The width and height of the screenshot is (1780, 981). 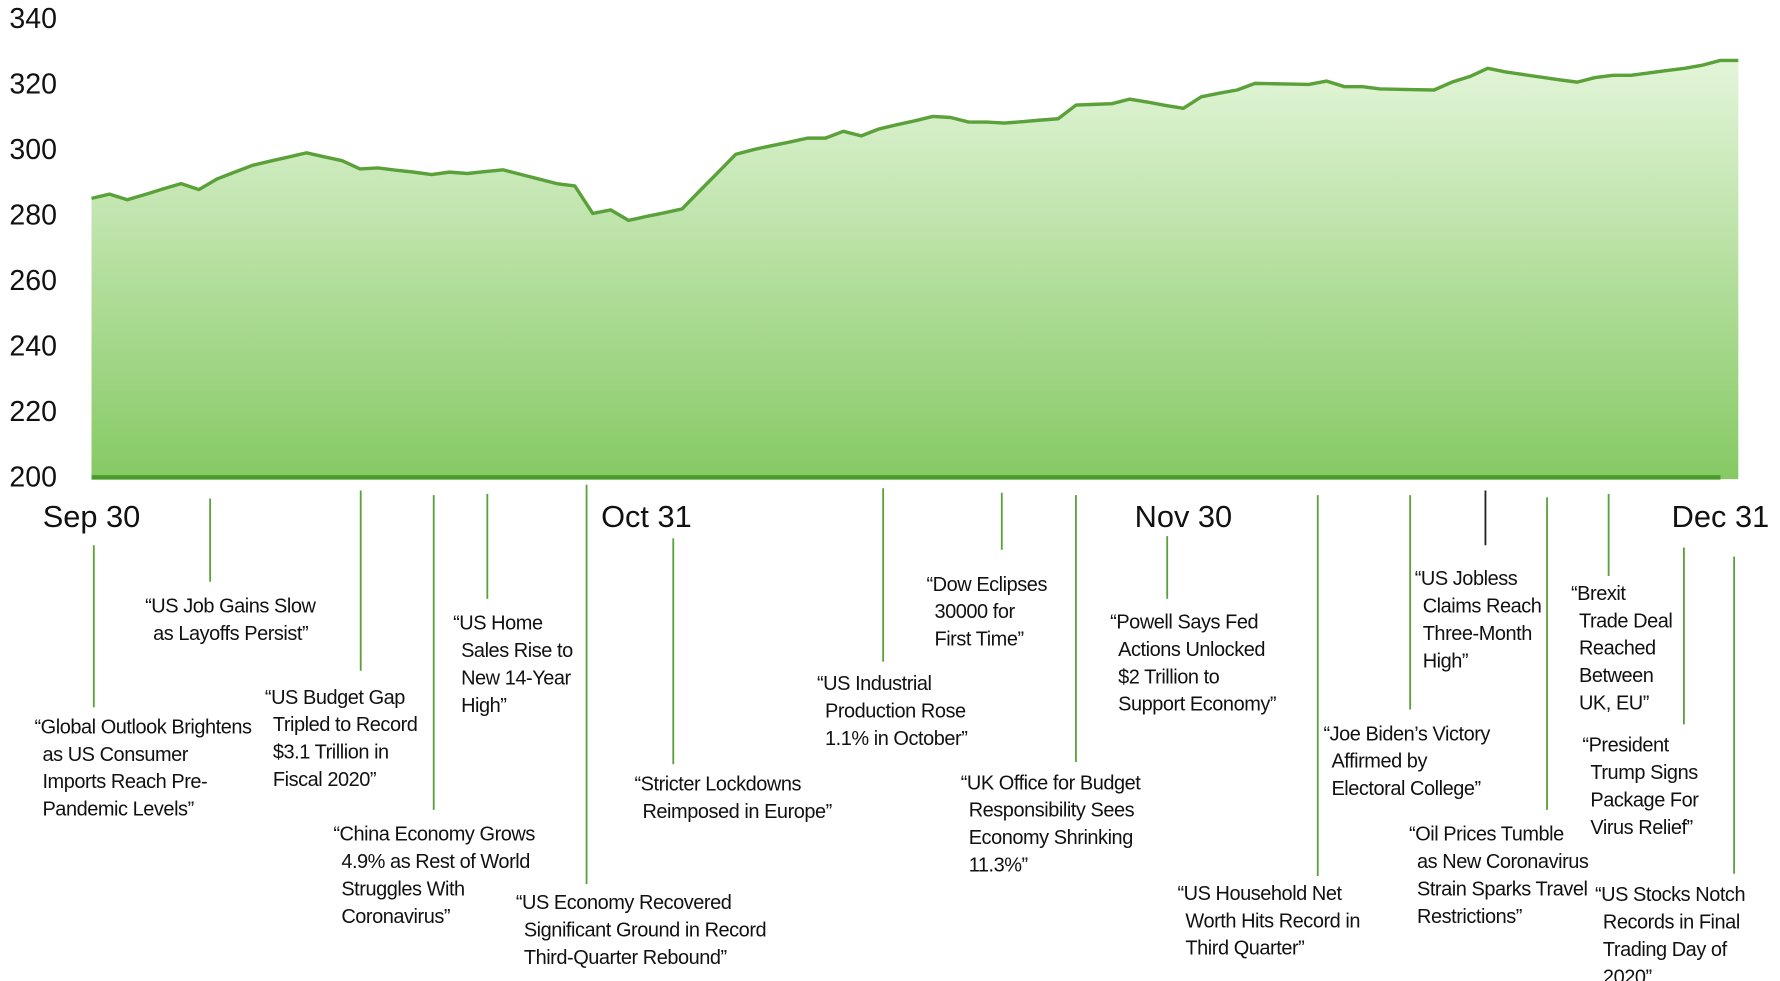 I want to click on annotation-line: Reimposed in Europe”, so click(x=736, y=812).